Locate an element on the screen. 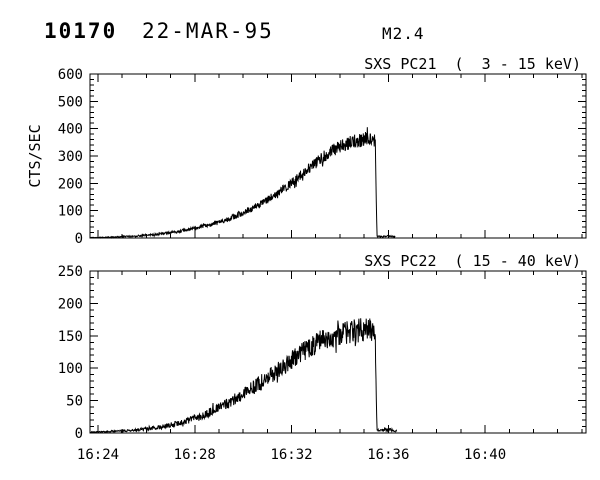 The height and width of the screenshot is (480, 600). y-tick-label: 250 is located at coordinates (70, 272).